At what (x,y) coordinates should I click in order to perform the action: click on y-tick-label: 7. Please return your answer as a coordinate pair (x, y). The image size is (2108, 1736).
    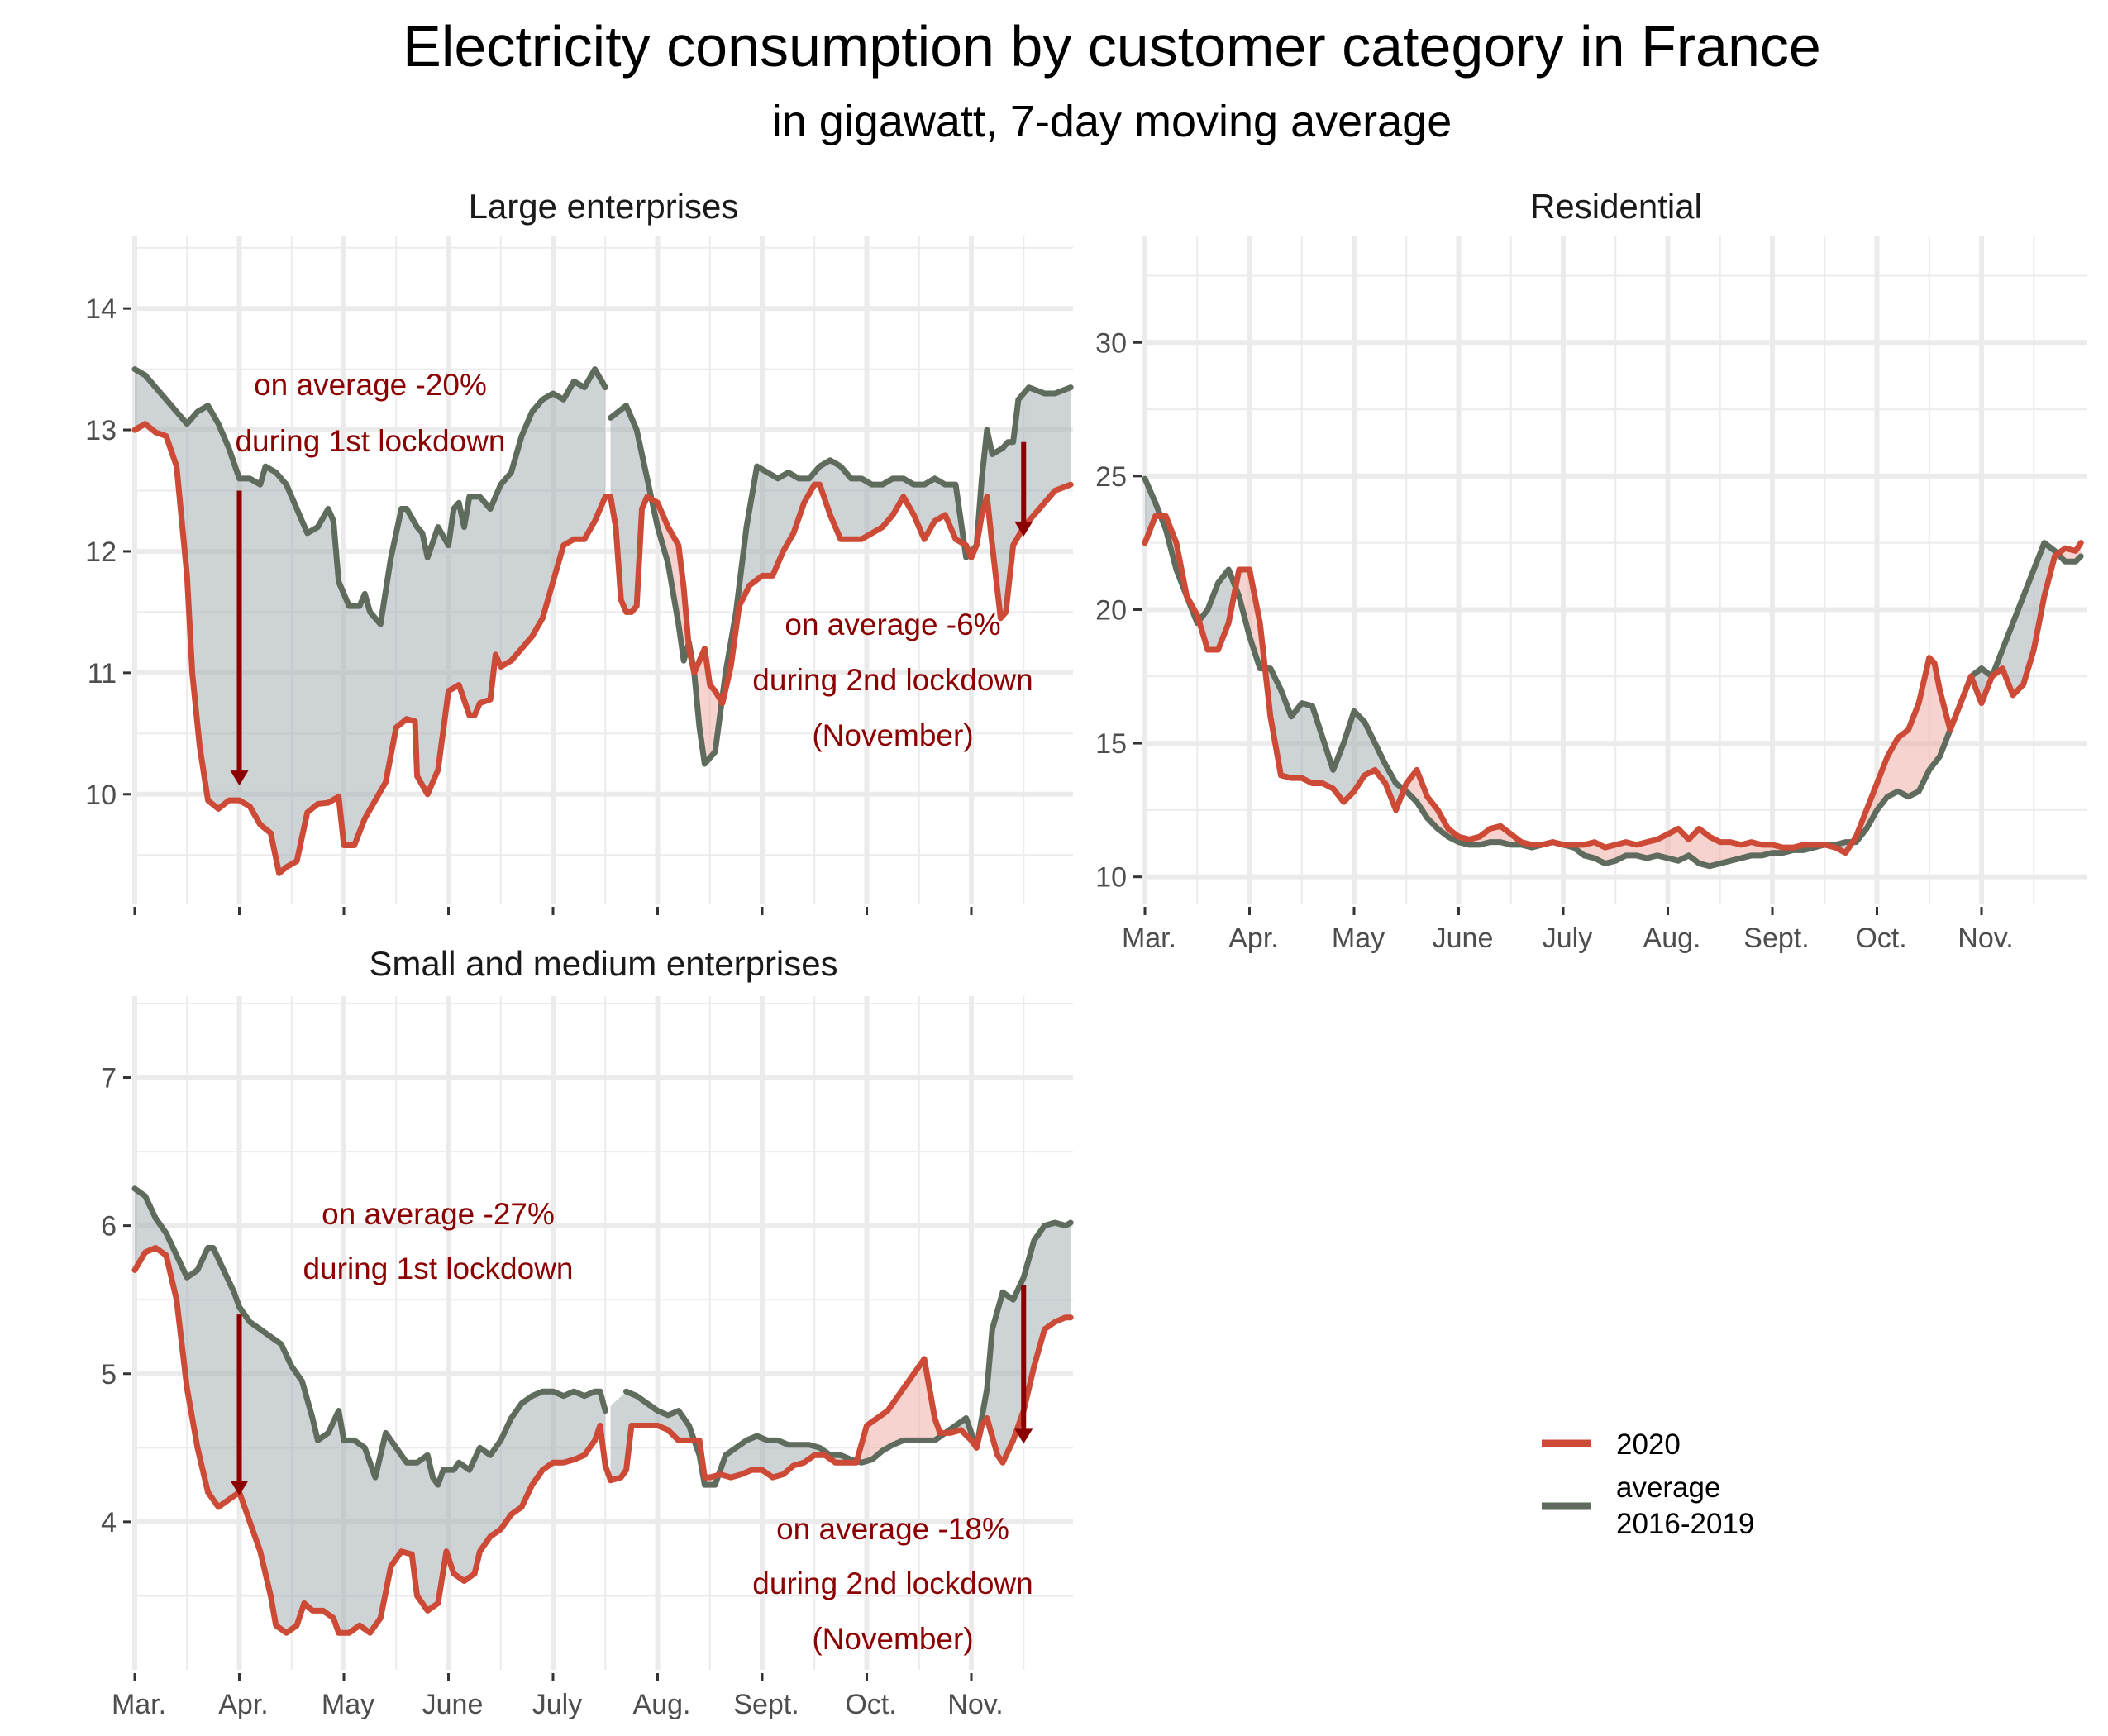
    Looking at the image, I should click on (109, 1079).